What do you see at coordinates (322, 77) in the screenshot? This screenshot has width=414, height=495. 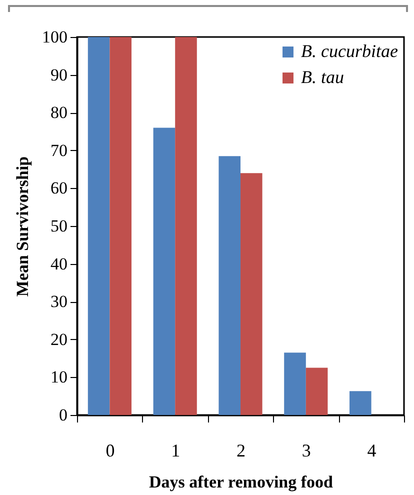 I see `legend-label: B. tau` at bounding box center [322, 77].